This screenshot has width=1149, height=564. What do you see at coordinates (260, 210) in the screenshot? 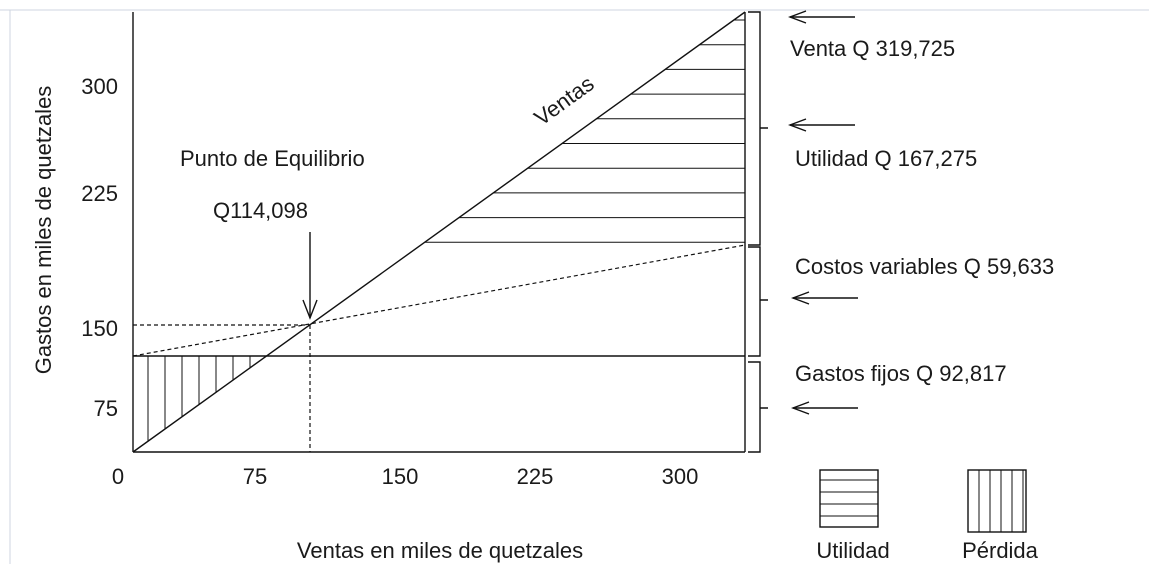
I see `break-even-value: Q114,098` at bounding box center [260, 210].